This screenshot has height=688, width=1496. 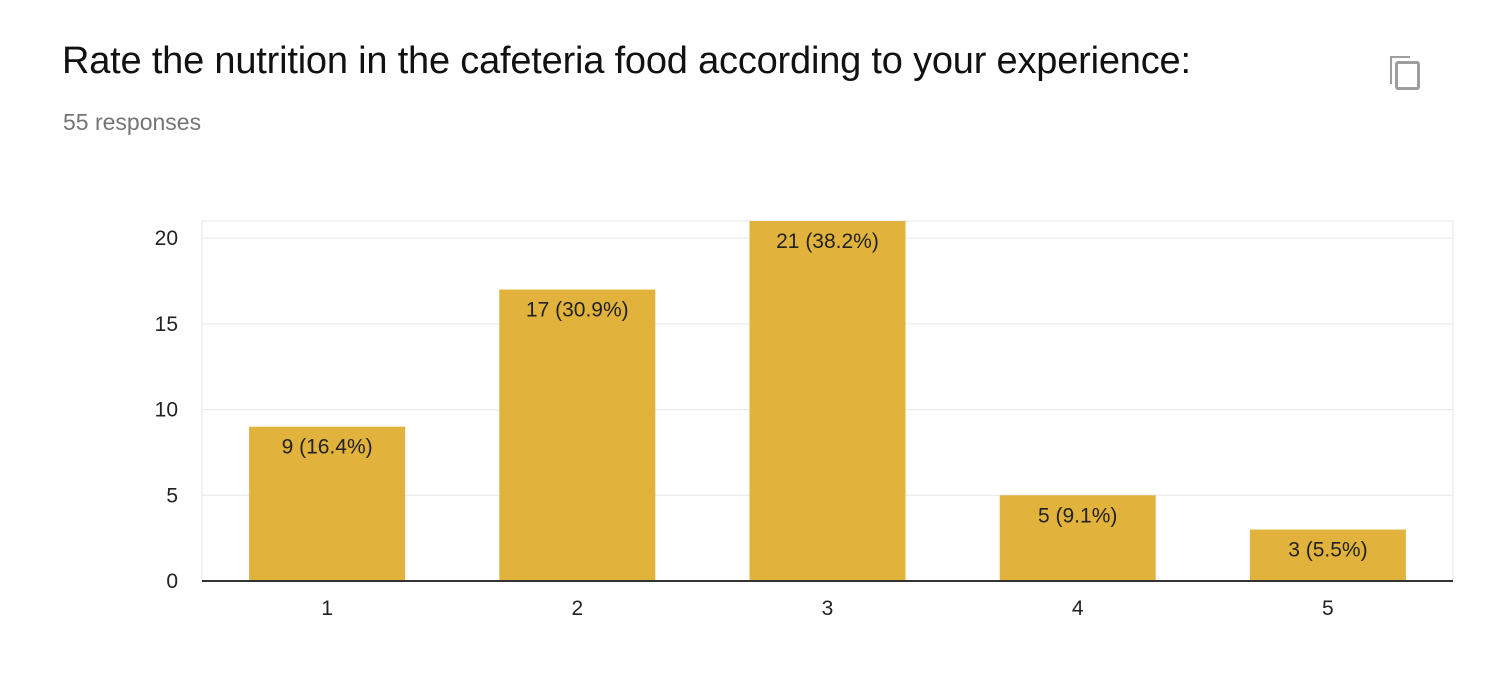 I want to click on bar-data-label: 21 (38.2%), so click(x=827, y=241).